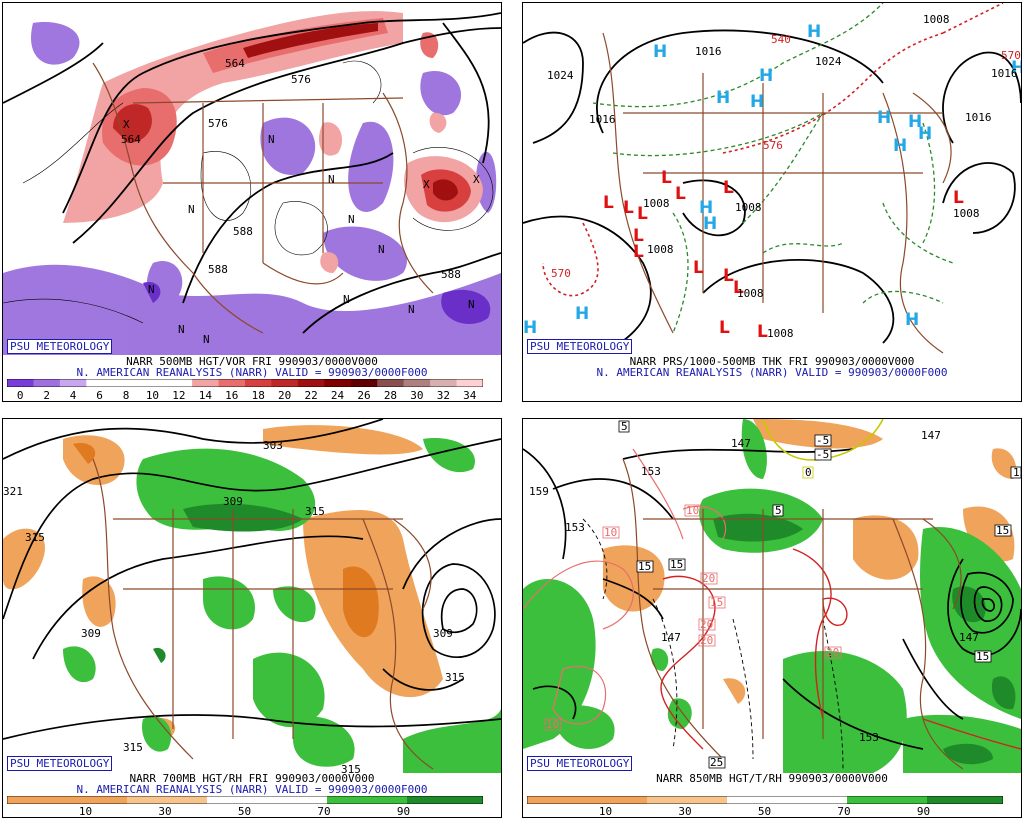 This screenshot has height=819, width=1024. Describe the element at coordinates (324, 811) in the screenshot. I see `colorbar-tick: 70` at that location.